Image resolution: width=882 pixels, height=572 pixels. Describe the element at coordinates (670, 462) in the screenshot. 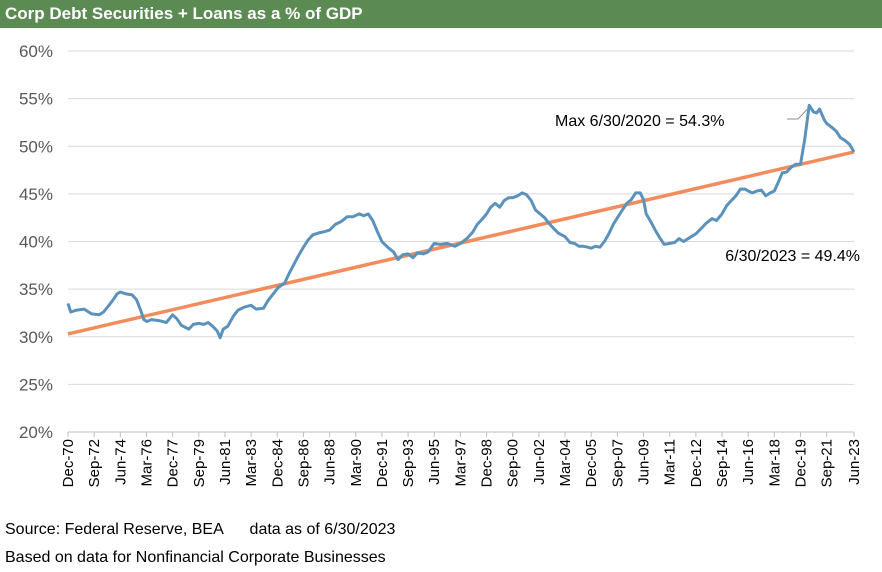

I see `x-tick-label: Mar-11` at that location.